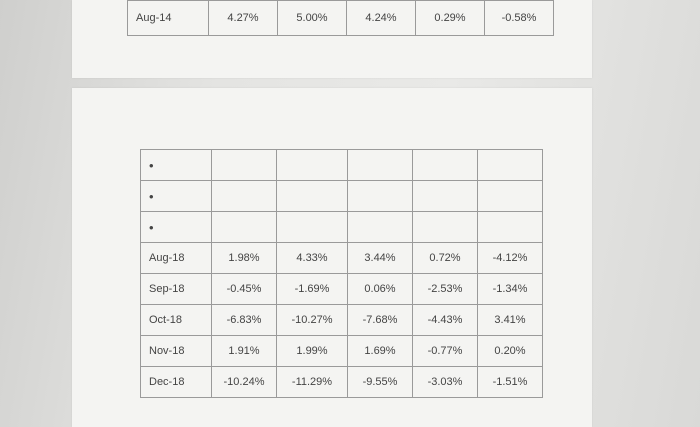 This screenshot has height=427, width=700. Describe the element at coordinates (450, 18) in the screenshot. I see `table-cell: 0.29%` at that location.